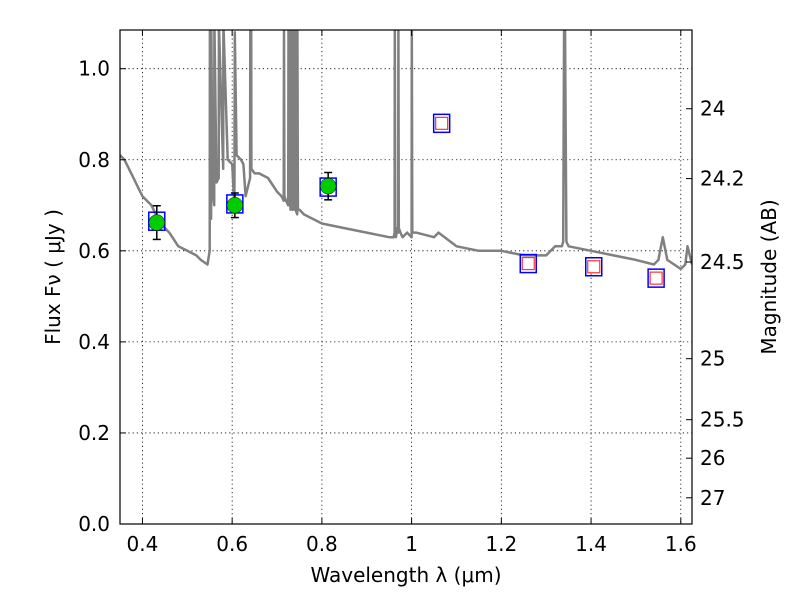  What do you see at coordinates (722, 420) in the screenshot?
I see `right-tick-label: 25.5` at bounding box center [722, 420].